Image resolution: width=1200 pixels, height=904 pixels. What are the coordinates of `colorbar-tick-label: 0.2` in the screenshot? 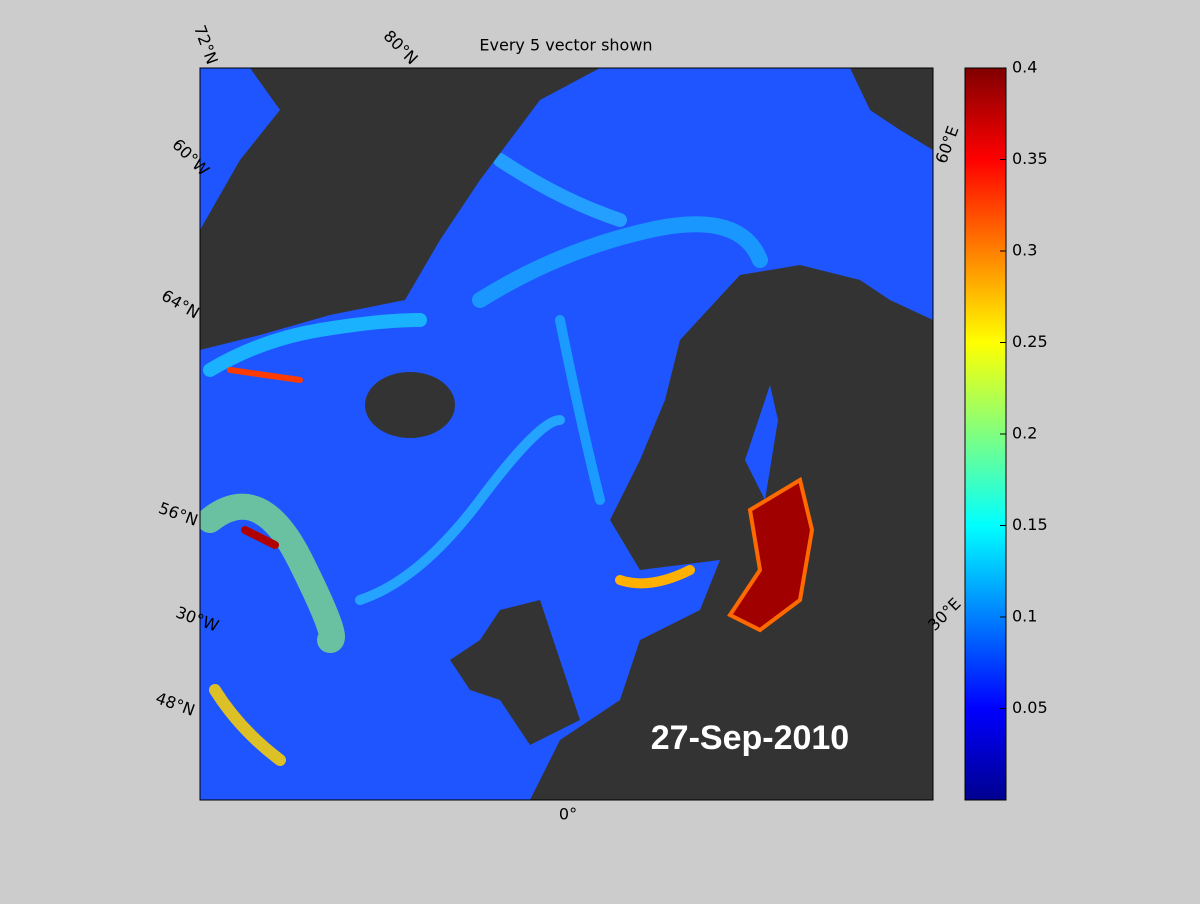 It's located at (1024, 433).